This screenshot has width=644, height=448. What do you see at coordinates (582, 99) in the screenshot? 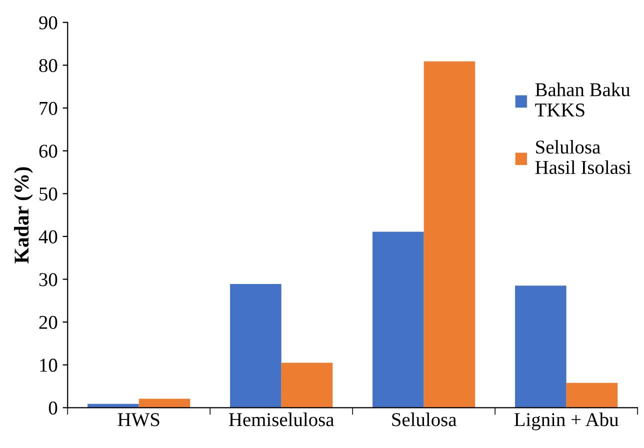
I see `legend-label: Bahan Baku TKKS` at bounding box center [582, 99].